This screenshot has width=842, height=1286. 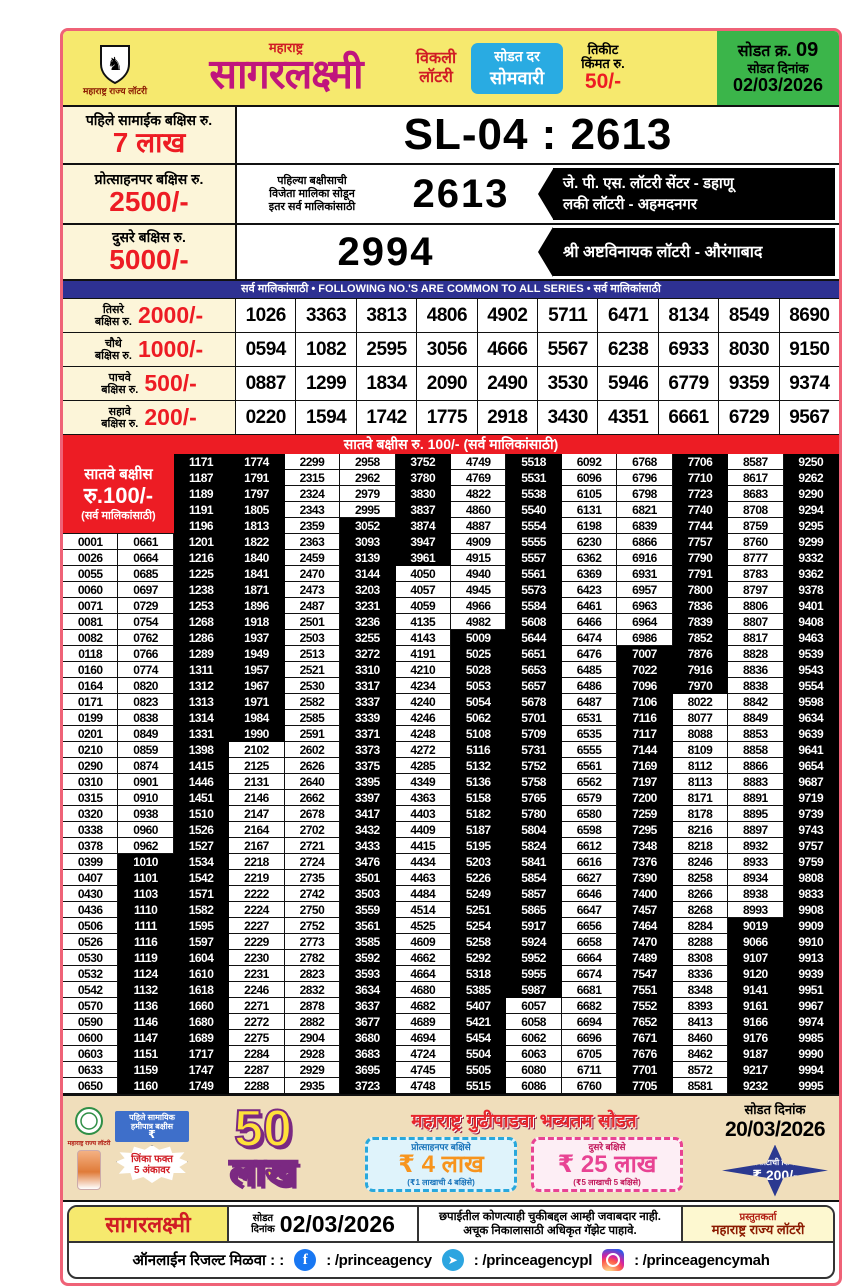 I want to click on result-number: 1415, so click(x=201, y=766).